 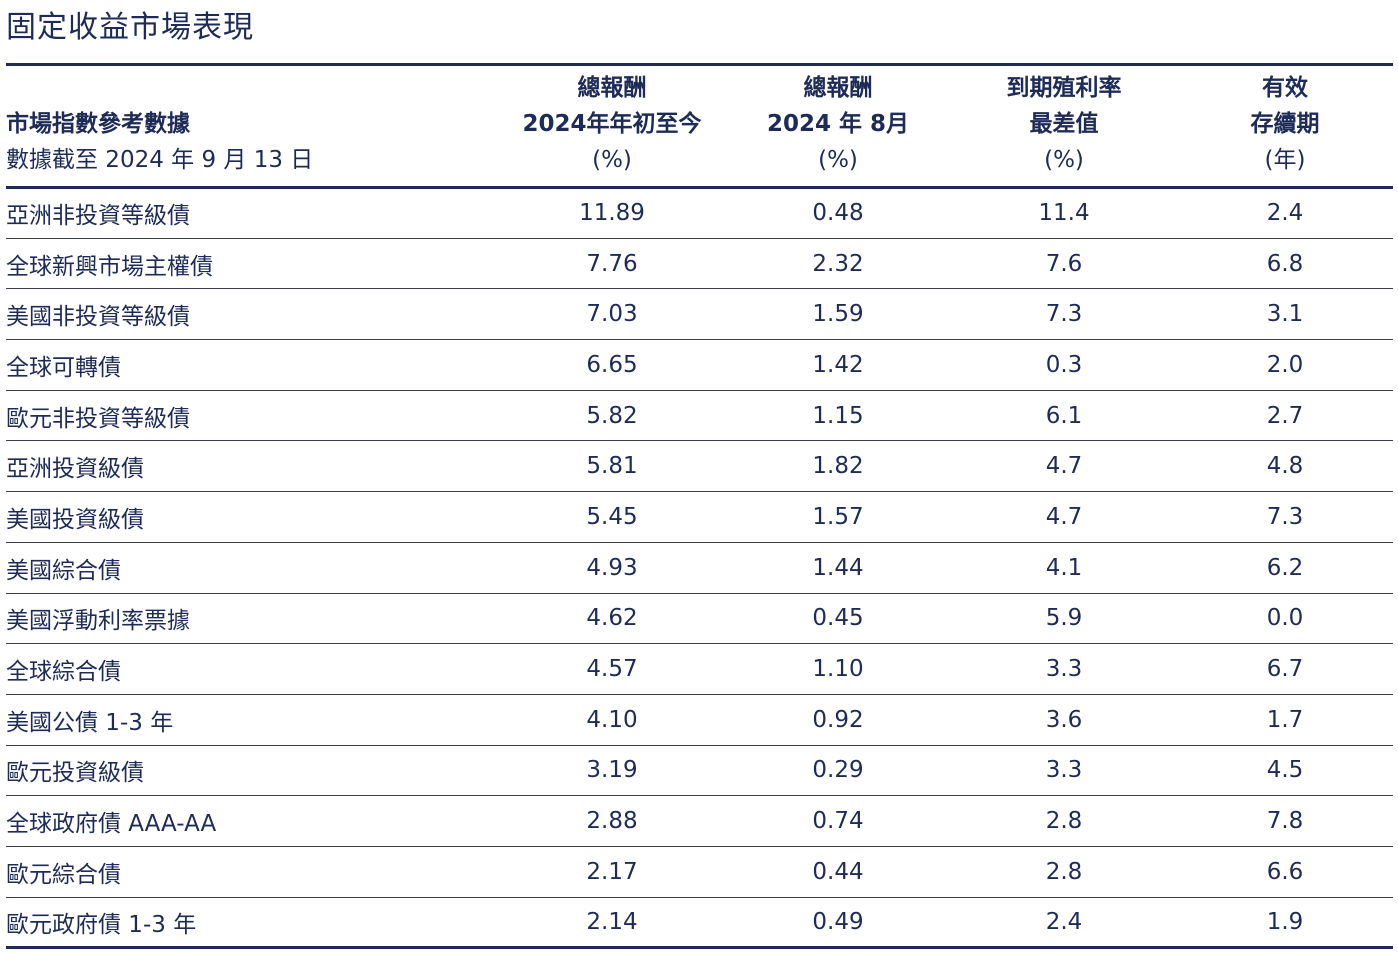 I want to click on table-row: 歐元投資級債 3.19 0.29 3.3 4.5, so click(x=699, y=771).